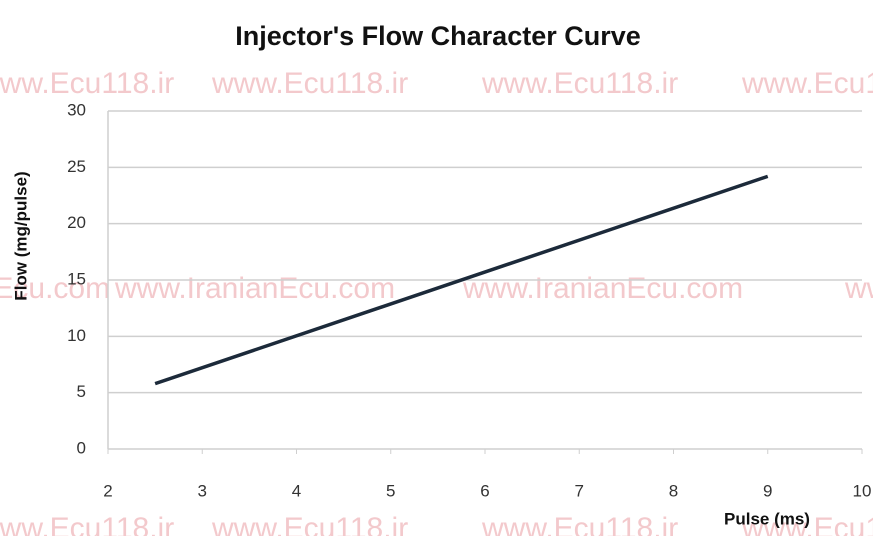  I want to click on y-tick-label: 0, so click(81, 447).